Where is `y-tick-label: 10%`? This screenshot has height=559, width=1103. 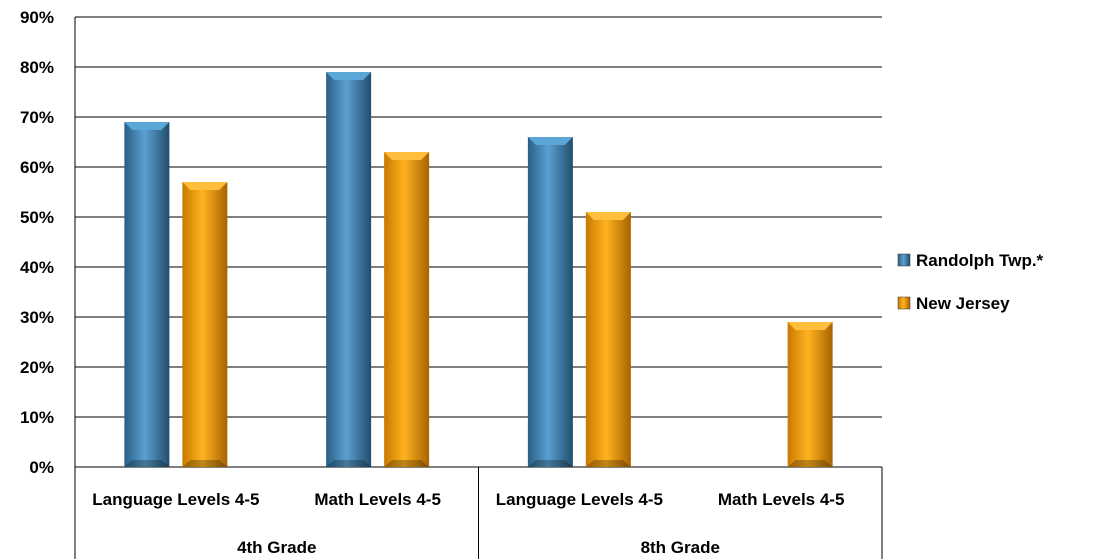
y-tick-label: 10% is located at coordinates (37, 417).